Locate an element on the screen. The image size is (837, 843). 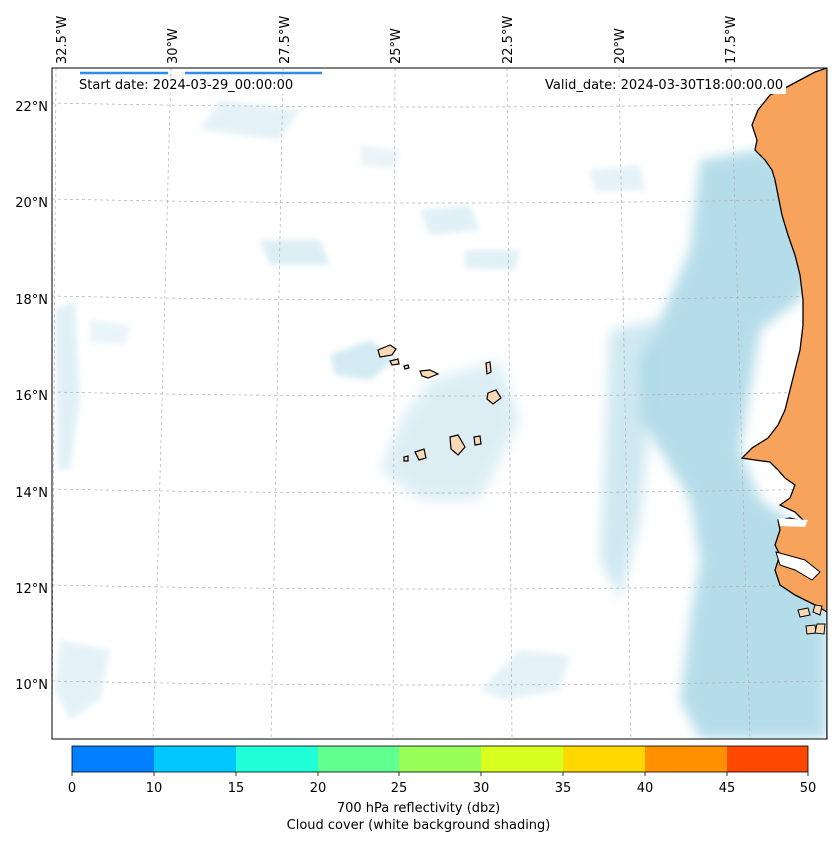
lat-label: 10°N is located at coordinates (31, 685).